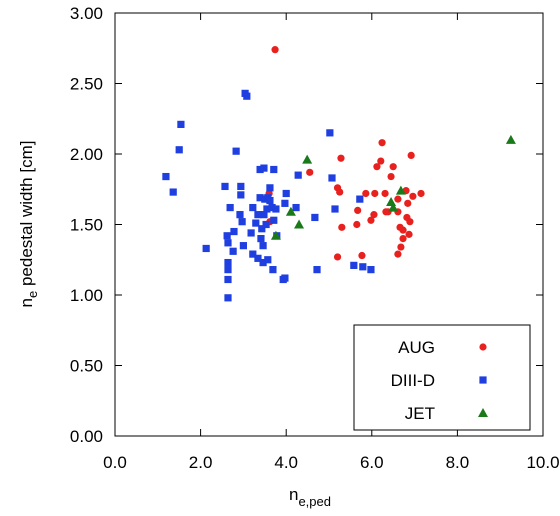  I want to click on x-tick-label: 4.0, so click(286, 462).